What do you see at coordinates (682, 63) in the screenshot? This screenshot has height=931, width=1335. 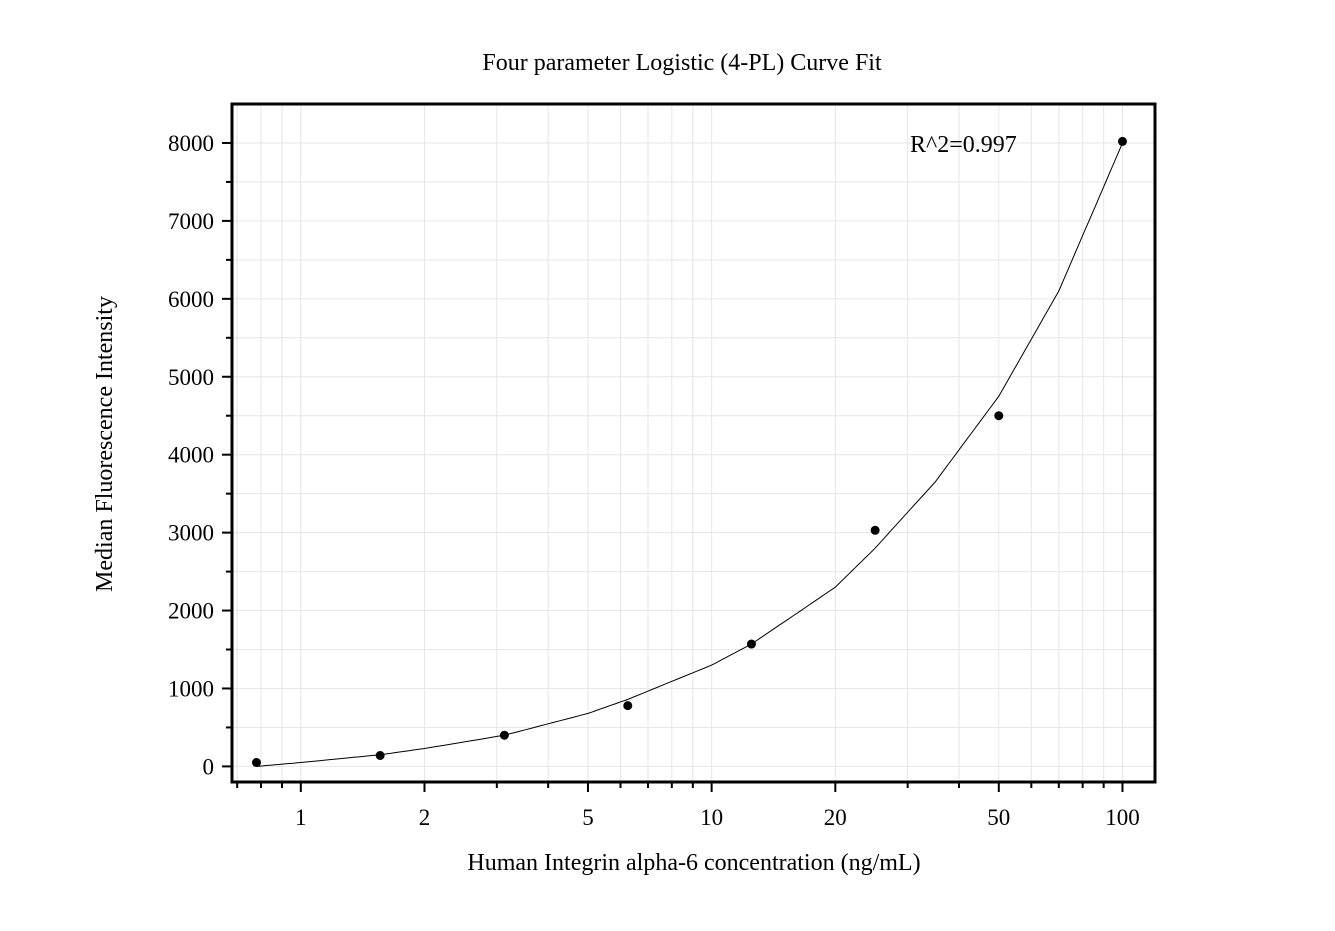 I see `chart-title: Four parameter Logistic (4-PL) Curve Fit` at bounding box center [682, 63].